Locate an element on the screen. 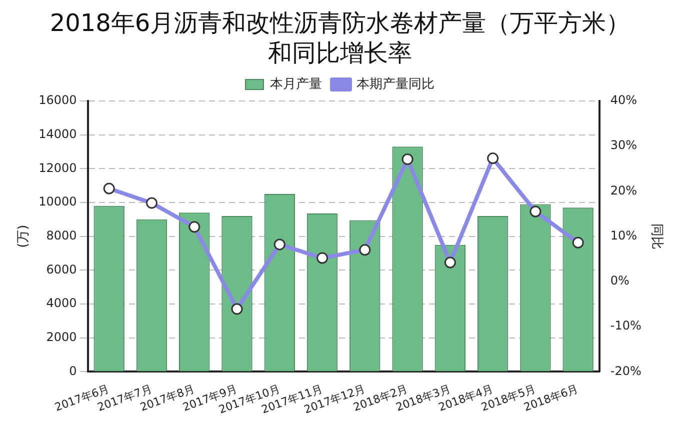  legend-label: 本月产量 is located at coordinates (296, 84).